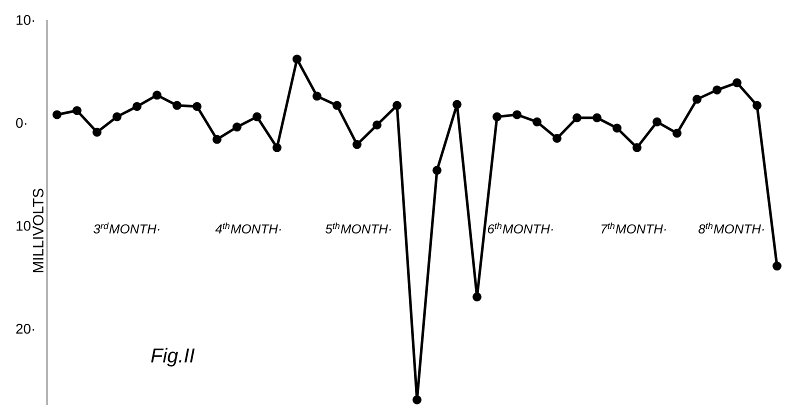 This screenshot has width=787, height=405. I want to click on y-tick-label: 0·, so click(21, 123).